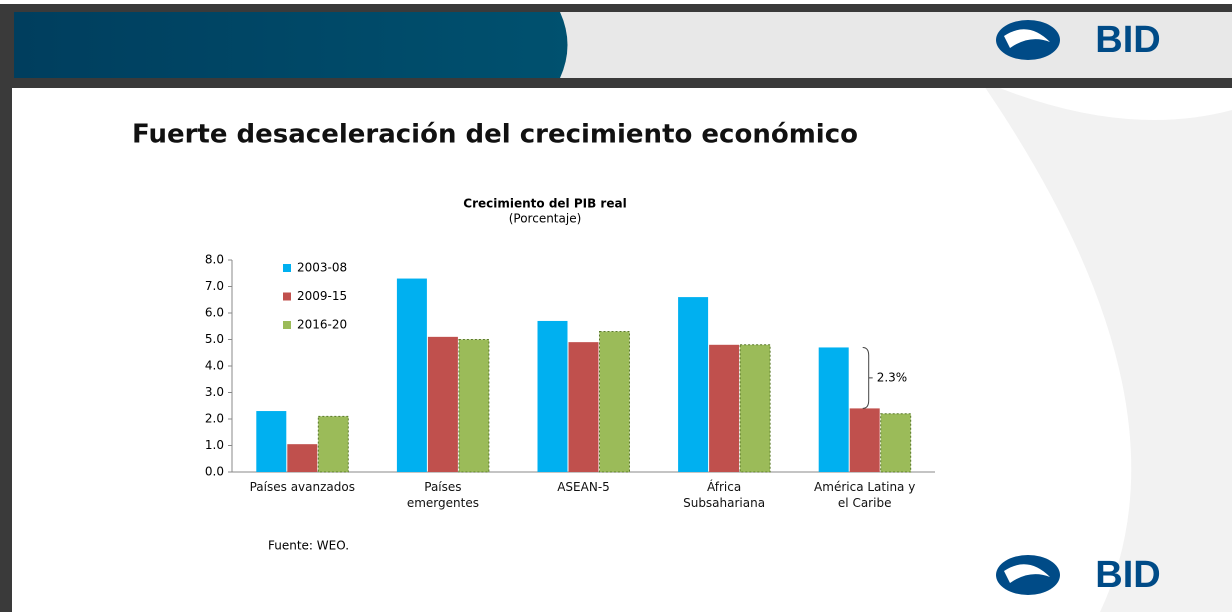 This screenshot has width=1232, height=612. What do you see at coordinates (892, 377) in the screenshot?
I see `annotation: 2.3%` at bounding box center [892, 377].